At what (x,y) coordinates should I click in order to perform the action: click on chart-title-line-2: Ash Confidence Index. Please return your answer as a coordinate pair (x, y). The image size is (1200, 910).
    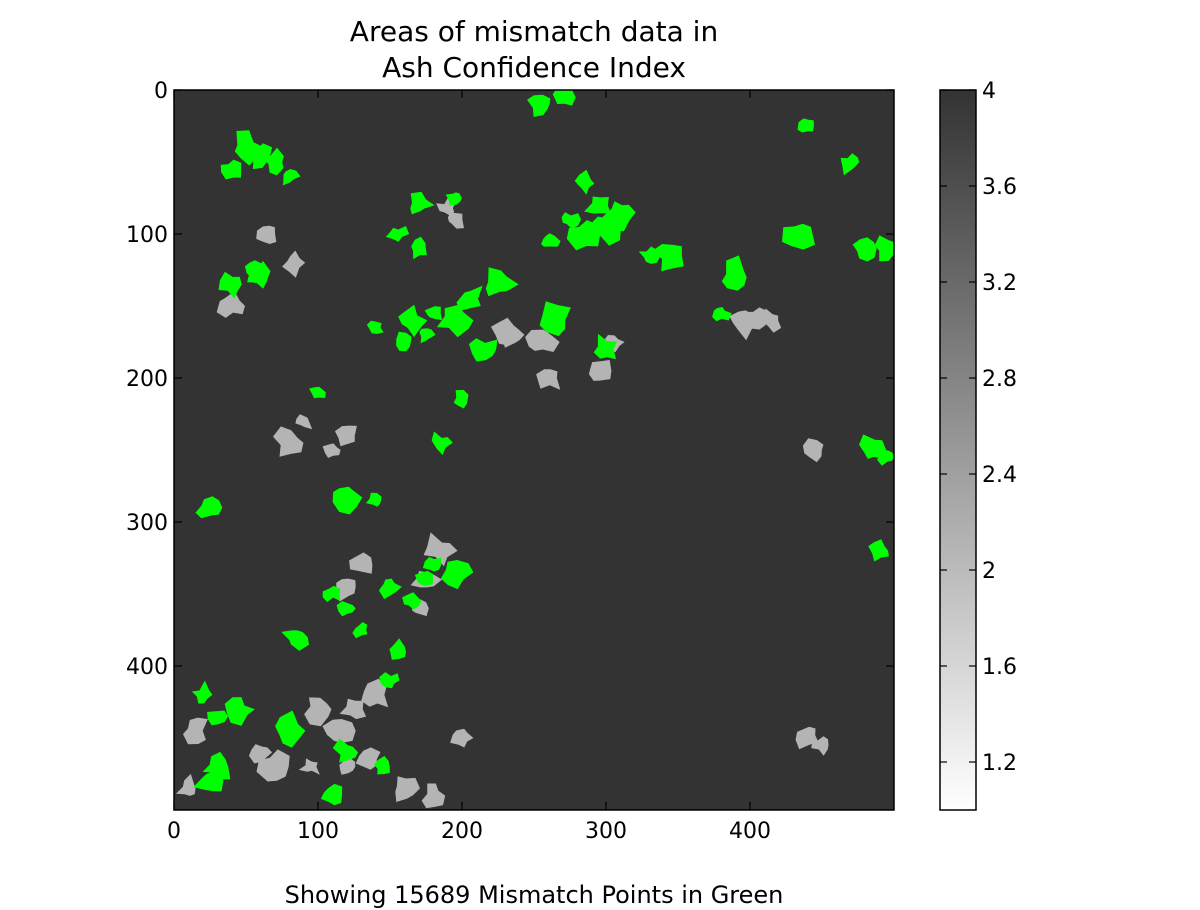
    Looking at the image, I should click on (534, 67).